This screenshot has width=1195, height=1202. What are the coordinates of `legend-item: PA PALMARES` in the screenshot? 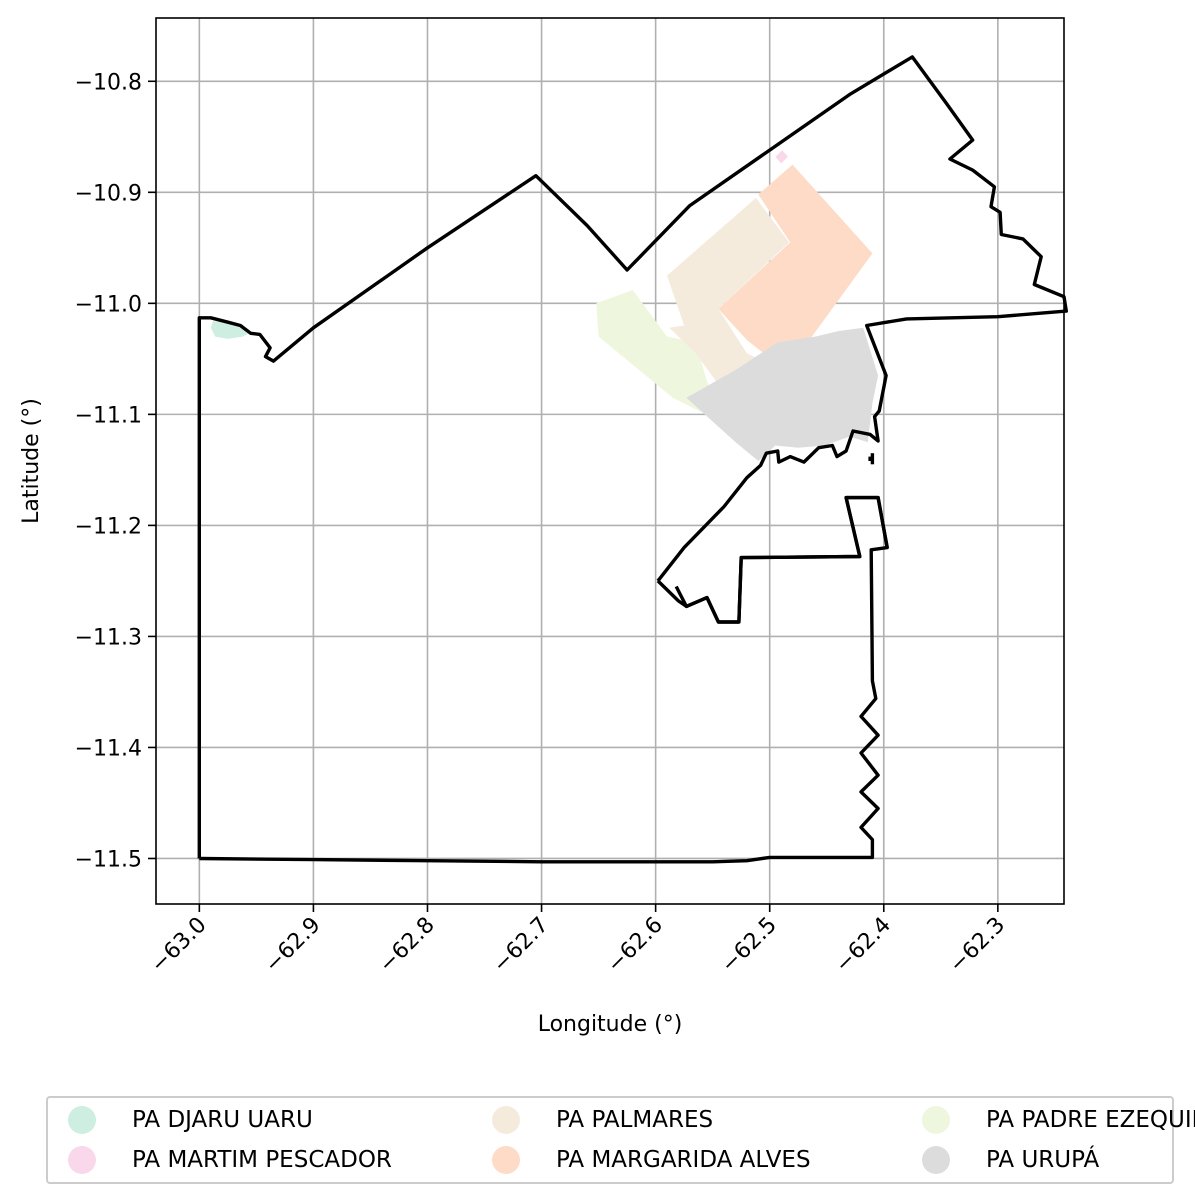 It's located at (592, 1120).